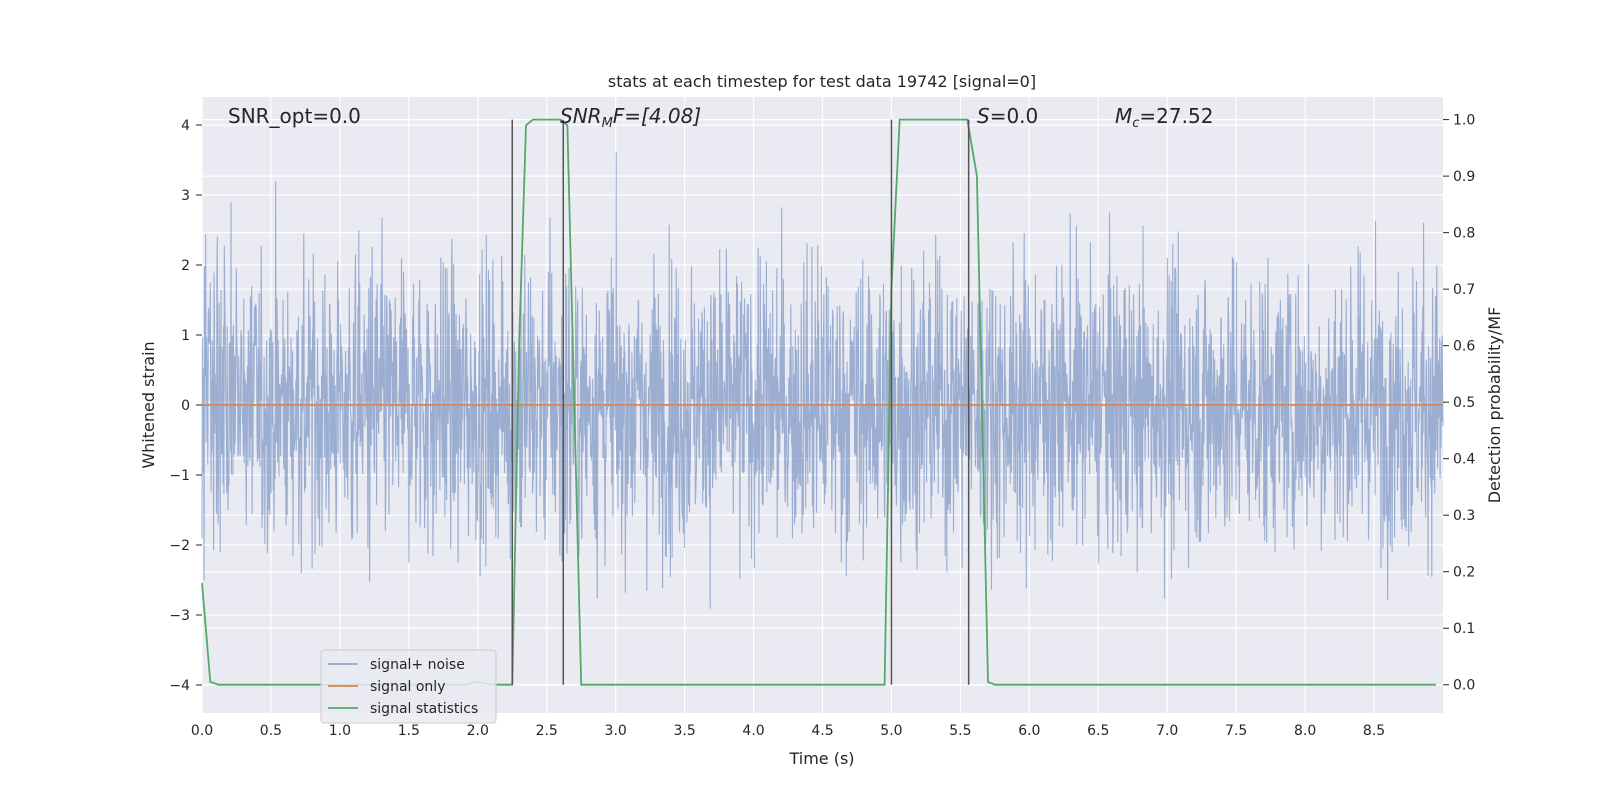 The width and height of the screenshot is (1600, 800). What do you see at coordinates (478, 731) in the screenshot?
I see `x-tick-label: 2.0` at bounding box center [478, 731].